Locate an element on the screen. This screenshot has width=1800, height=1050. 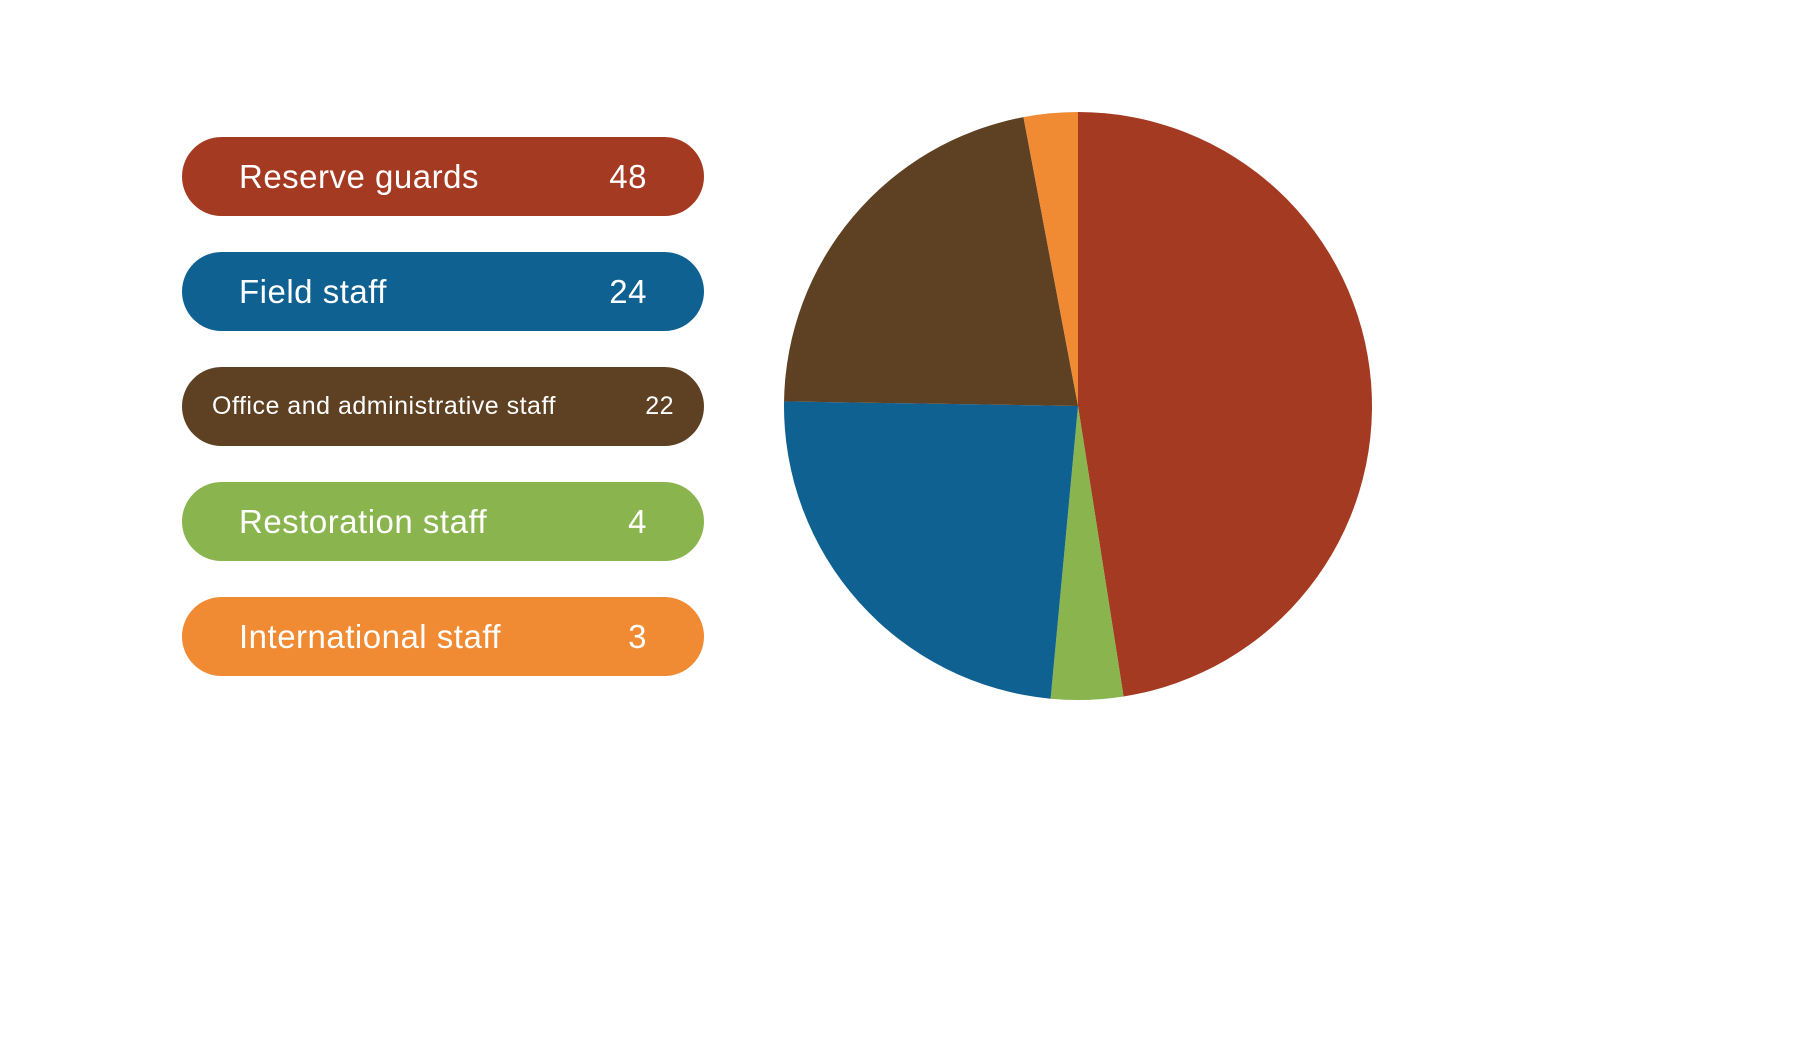
legend-value-field-staff: 24 is located at coordinates (628, 291).